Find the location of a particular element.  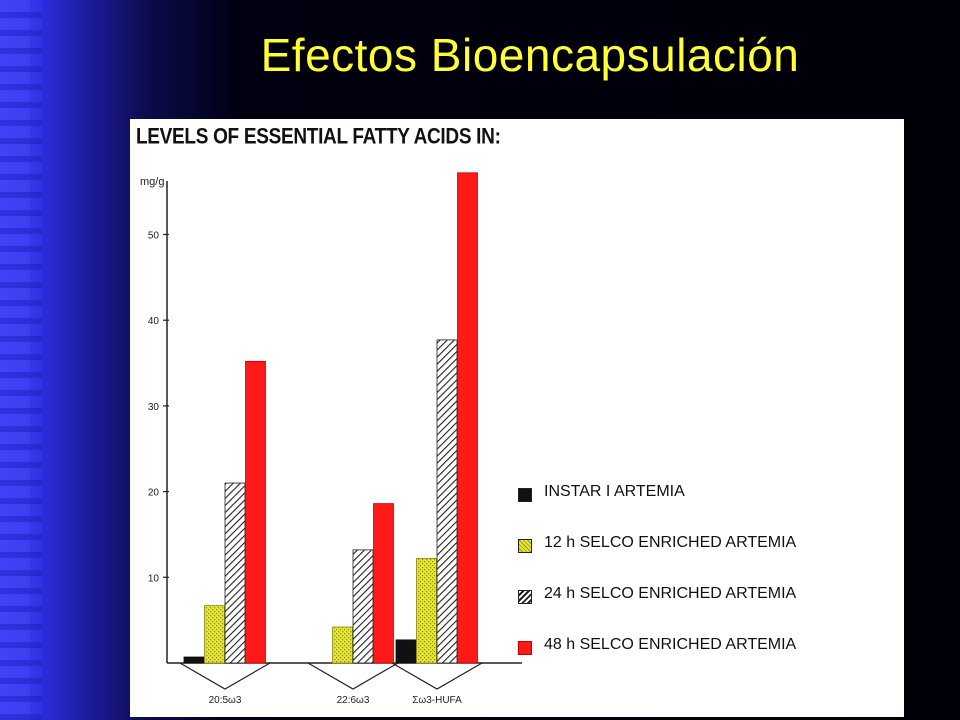

legend-label-48h: 48 h SELCO ENRICHED ARTEMIA is located at coordinates (670, 644).